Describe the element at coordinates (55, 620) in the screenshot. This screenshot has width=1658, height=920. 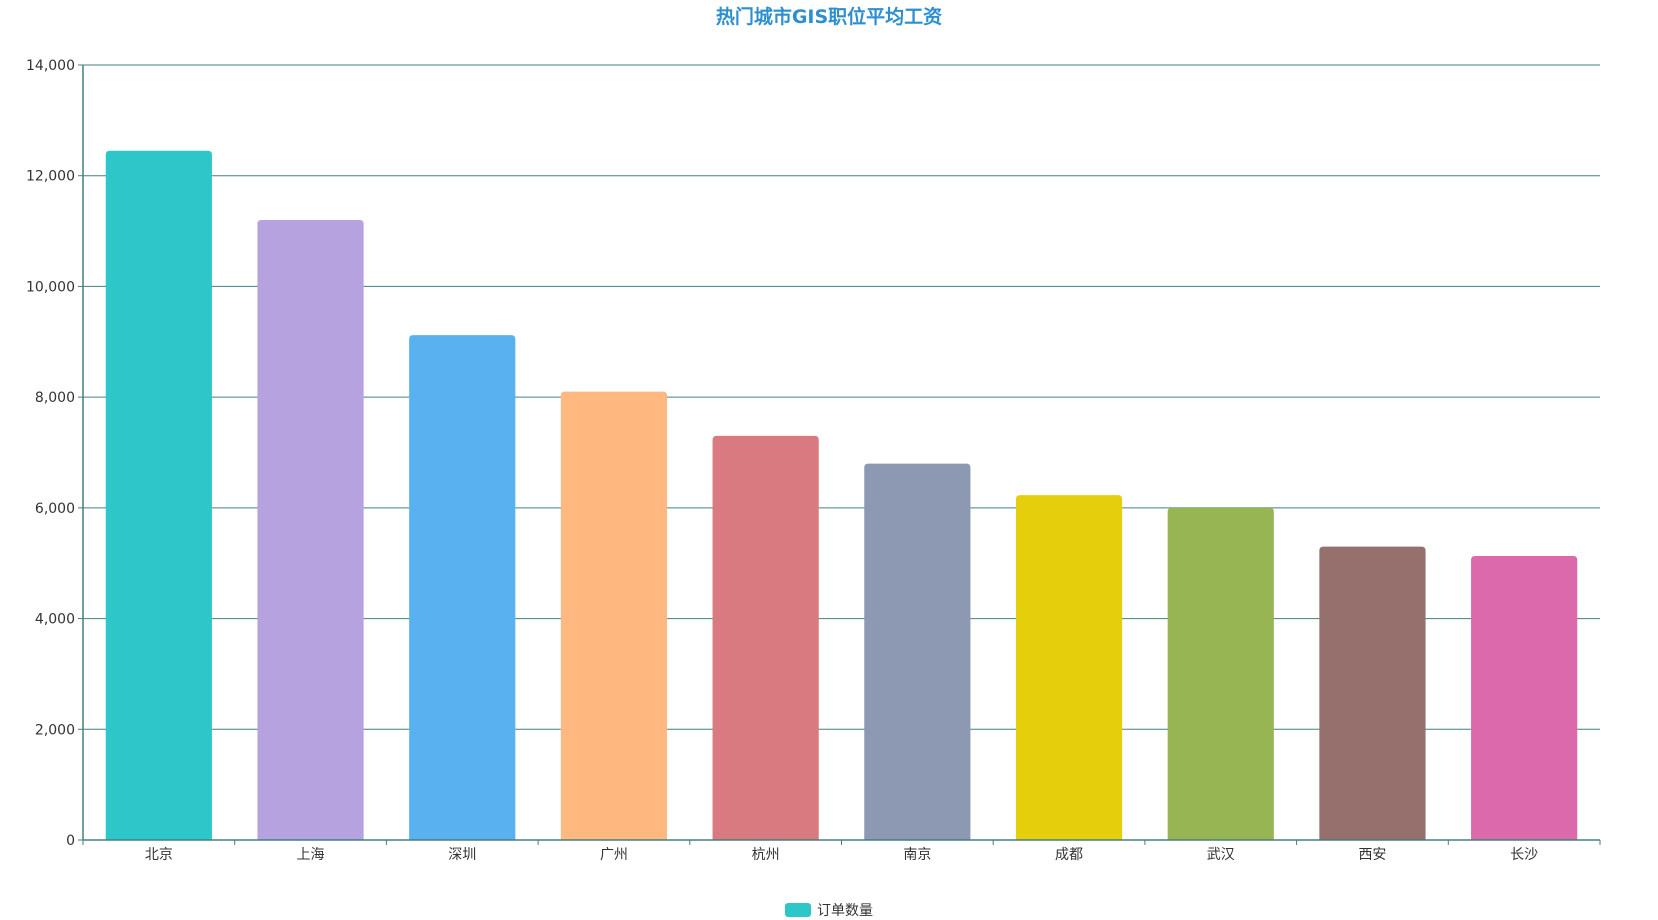
I see `y-tick-label: 4,000` at that location.